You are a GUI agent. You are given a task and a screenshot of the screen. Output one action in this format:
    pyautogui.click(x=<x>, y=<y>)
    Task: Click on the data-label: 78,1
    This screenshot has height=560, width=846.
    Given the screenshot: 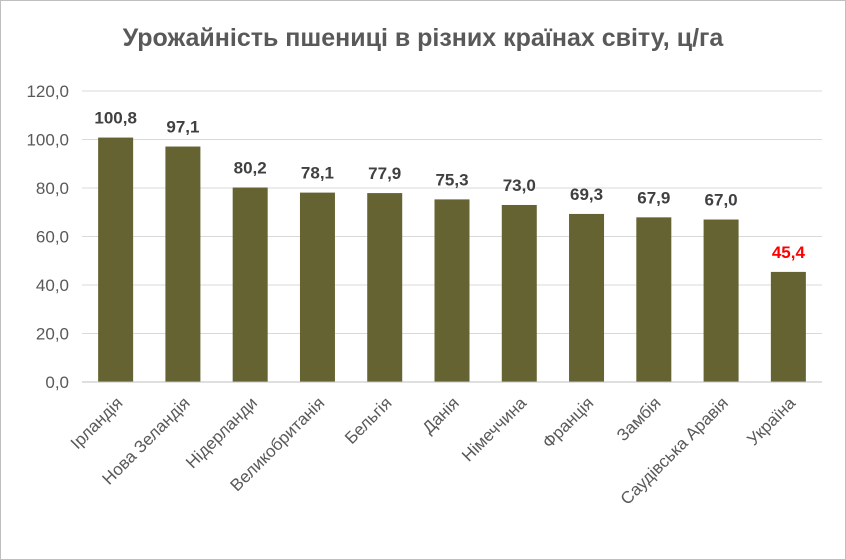 What is the action you would take?
    pyautogui.click(x=317, y=173)
    